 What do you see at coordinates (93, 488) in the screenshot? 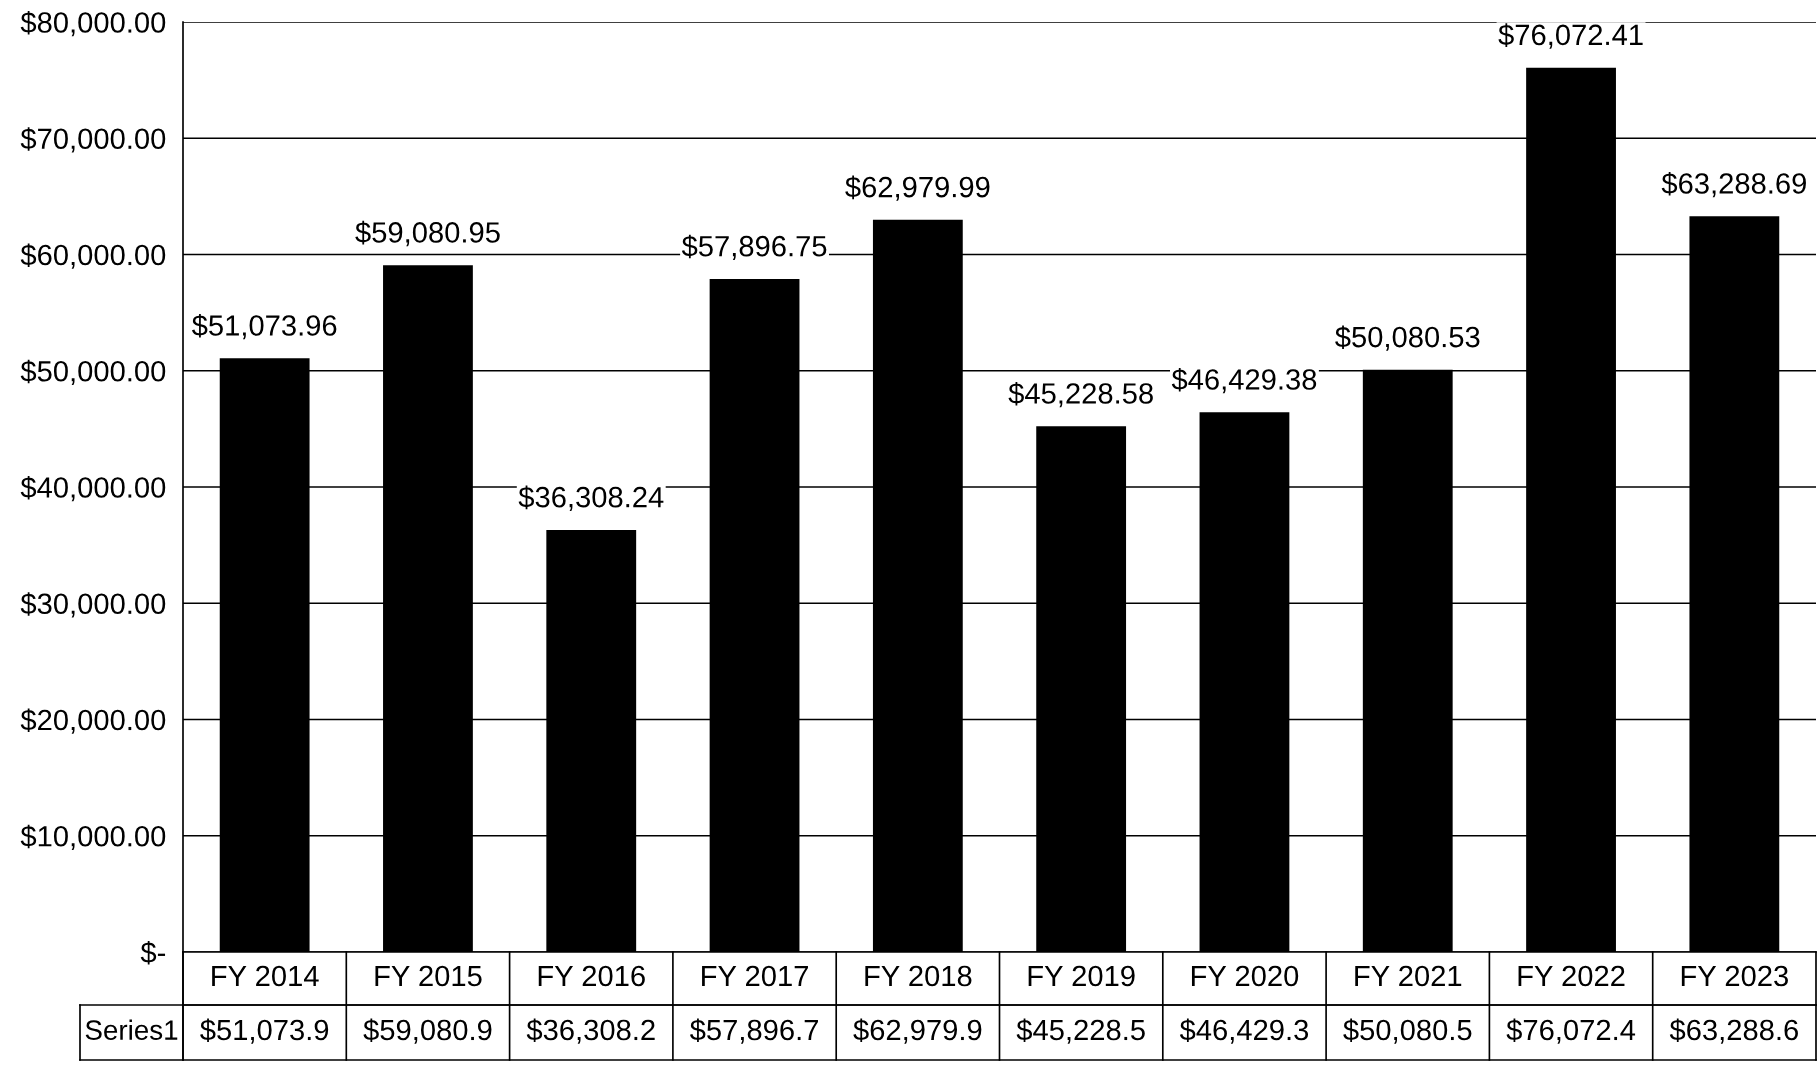
I see `y-tick-label: $40,000.00` at bounding box center [93, 488].